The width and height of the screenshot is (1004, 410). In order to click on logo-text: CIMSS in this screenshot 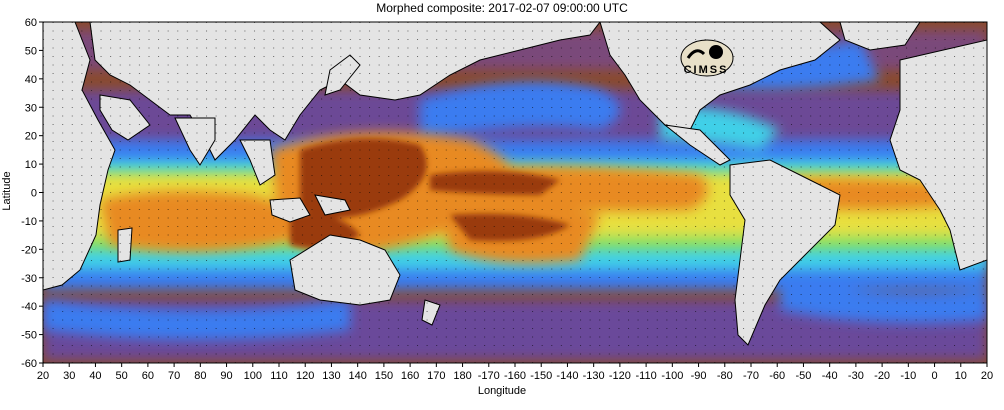, I will do `click(706, 70)`.